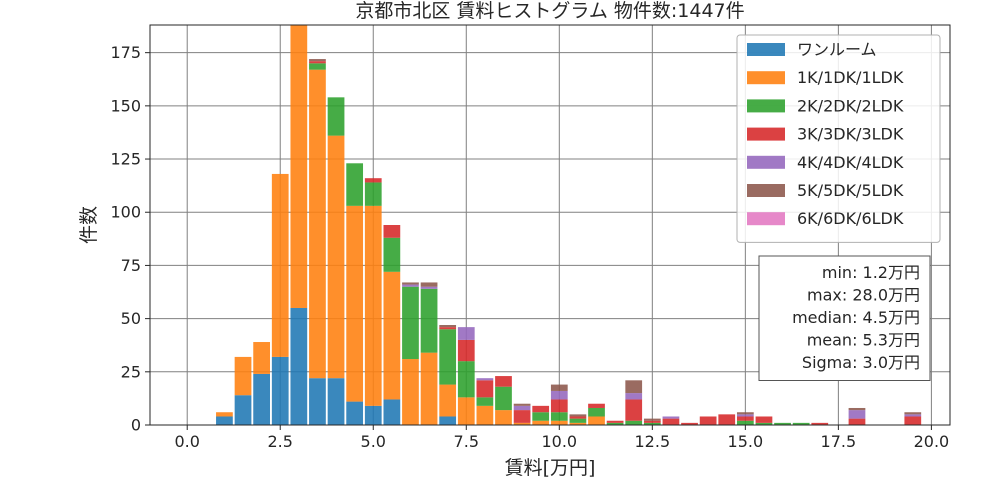  Describe the element at coordinates (932, 441) in the screenshot. I see `x-tick-label: 20.0` at that location.